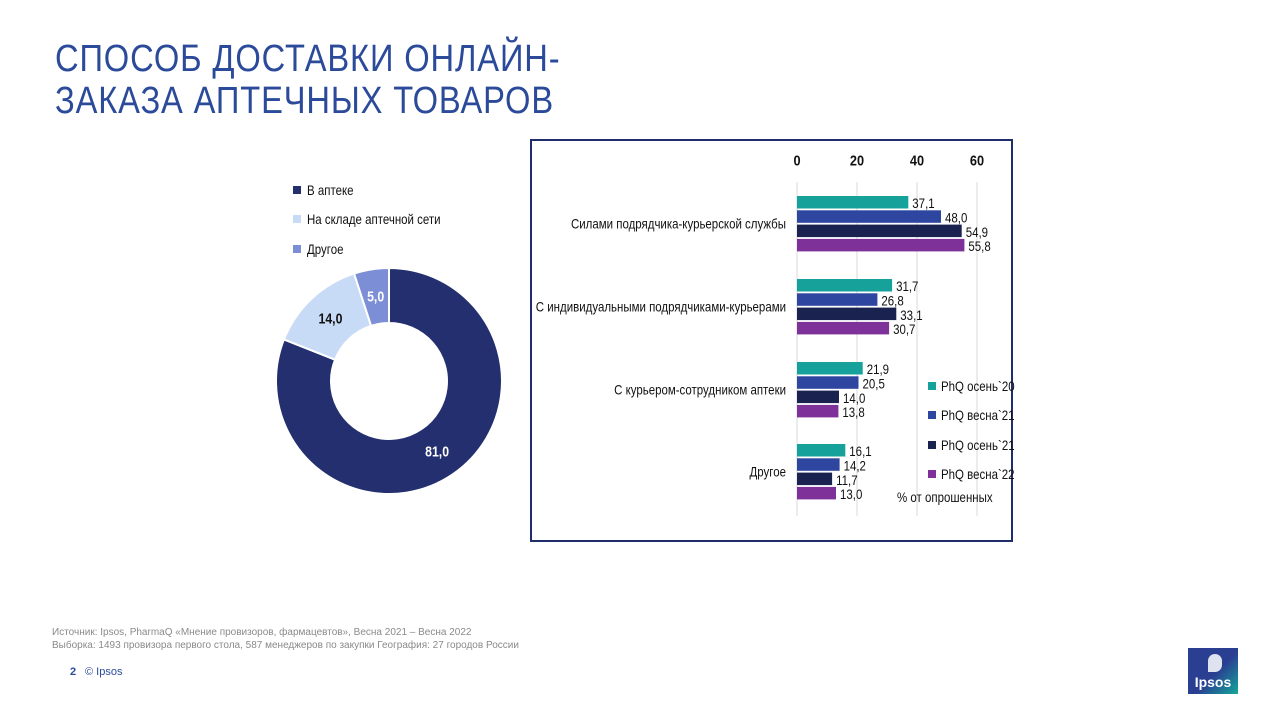 This screenshot has width=1280, height=720. I want to click on legend-label: Другое, so click(325, 248).